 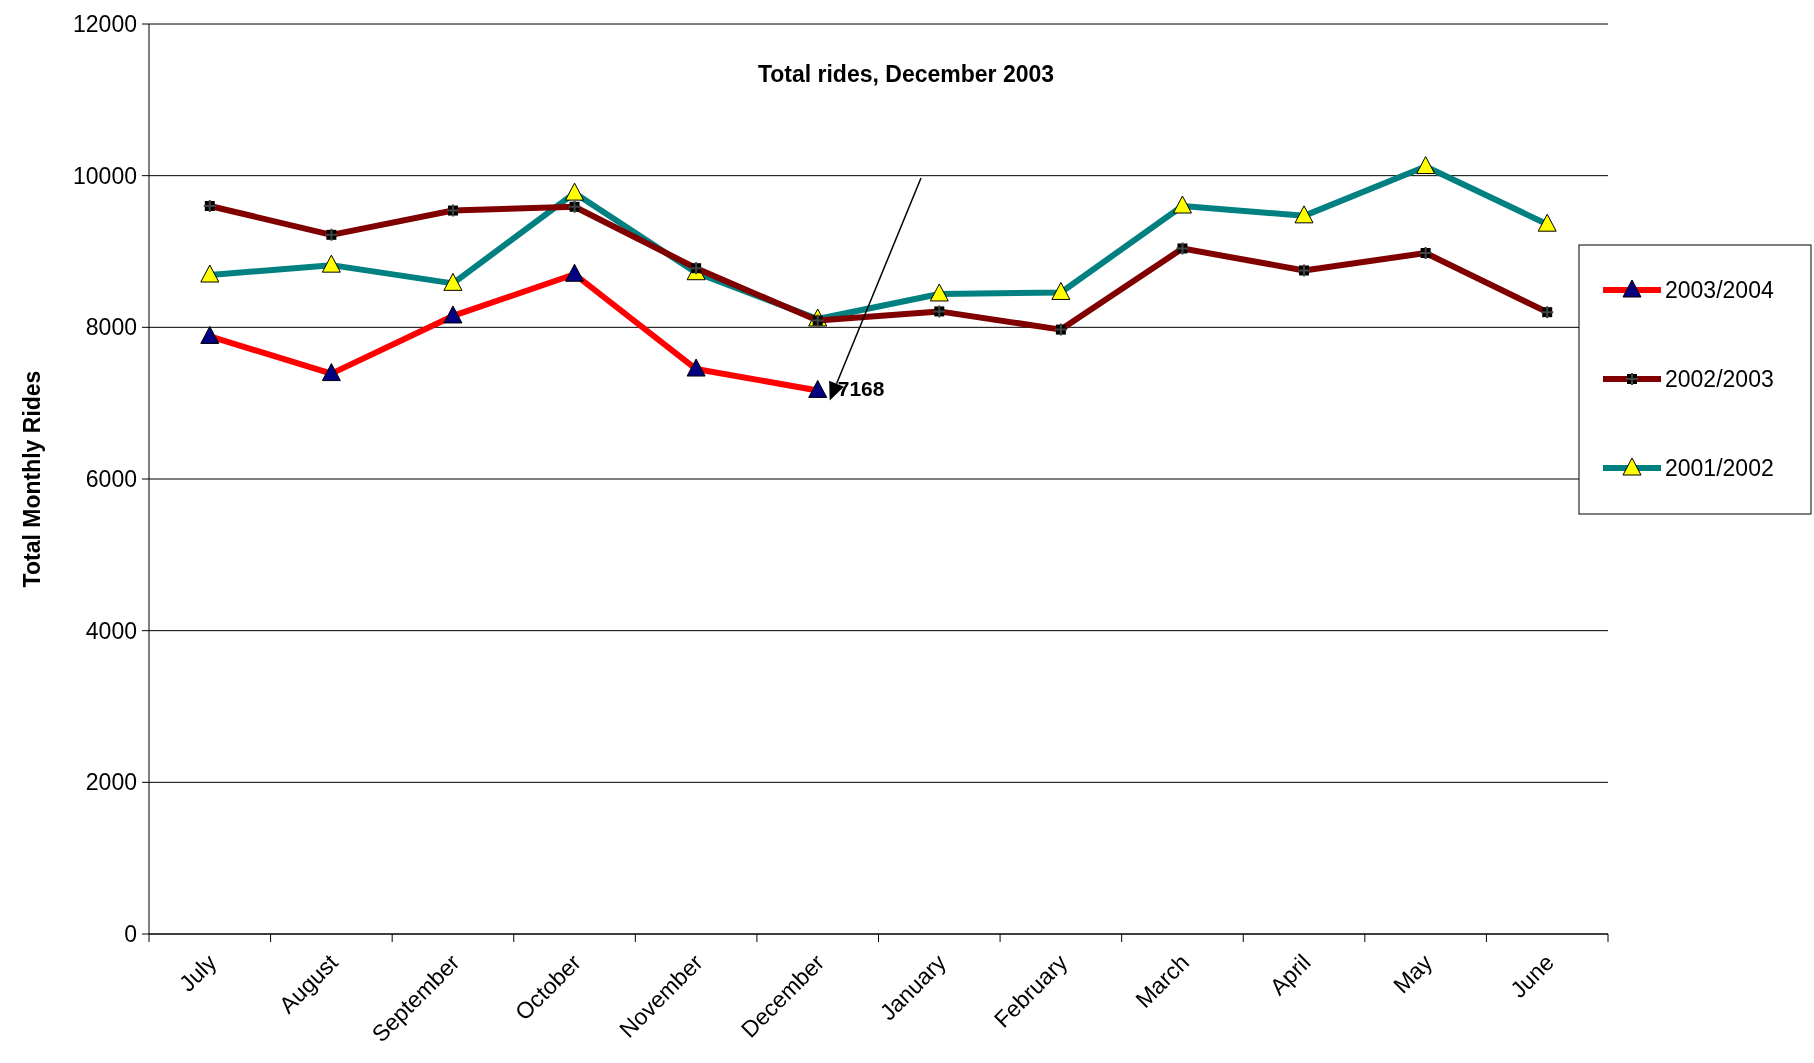 What do you see at coordinates (105, 24) in the screenshot?
I see `y-tick-label: 12000` at bounding box center [105, 24].